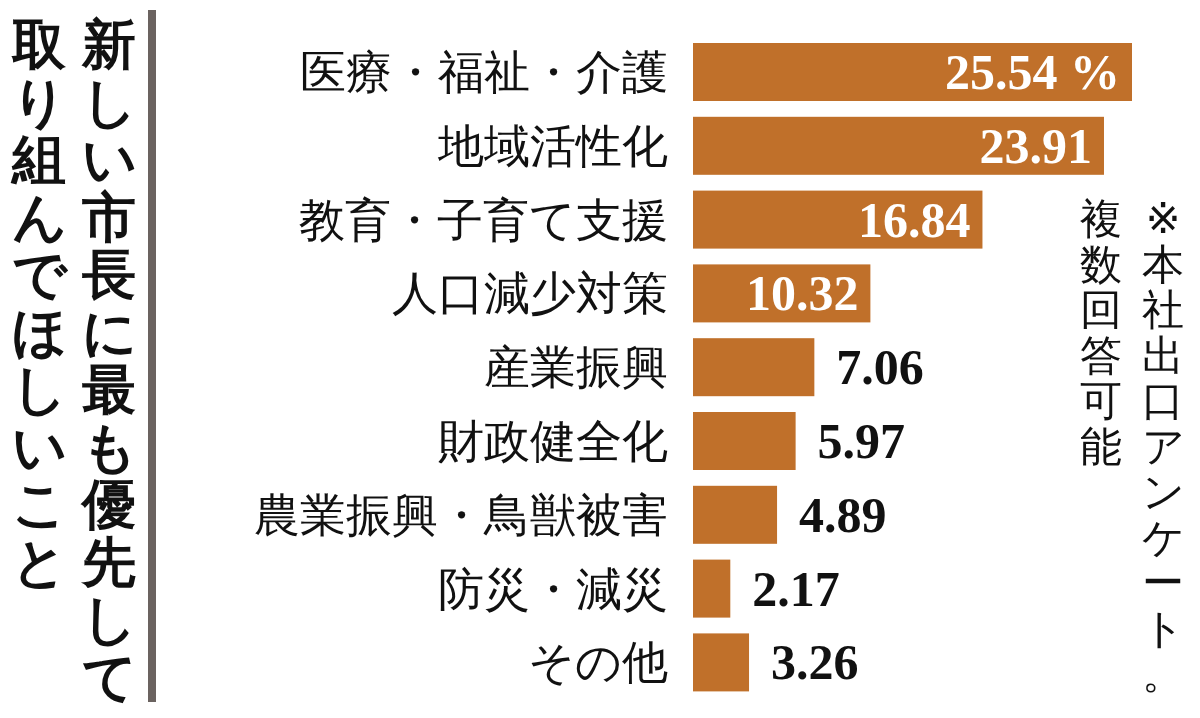 Image resolution: width=1200 pixels, height=718 pixels. What do you see at coordinates (815, 662) in the screenshot?
I see `data-label: 3.26` at bounding box center [815, 662].